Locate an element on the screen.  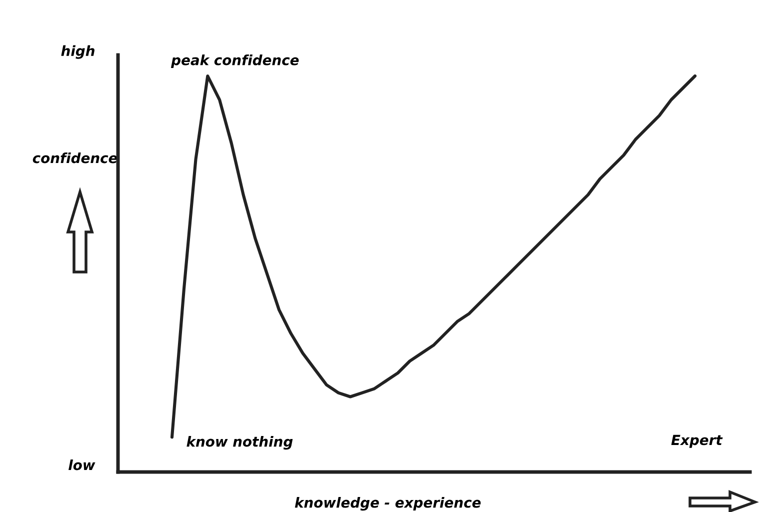
y-axis-title: confidence is located at coordinates (75, 158).